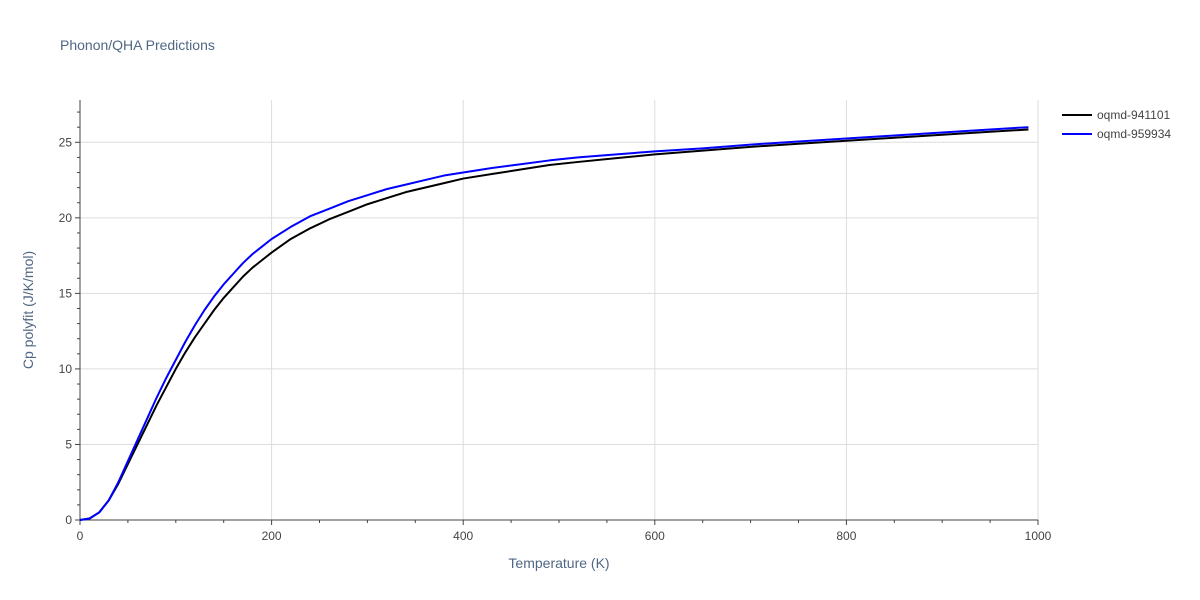 The height and width of the screenshot is (600, 1200). What do you see at coordinates (66, 293) in the screenshot?
I see `y-tick-label: 15` at bounding box center [66, 293].